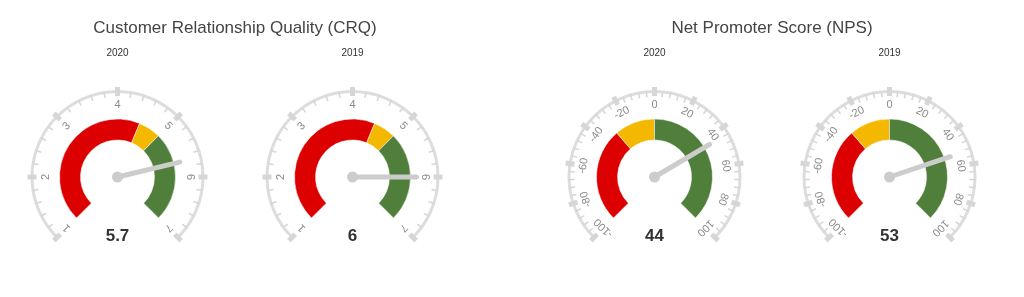 This screenshot has height=297, width=1024. What do you see at coordinates (772, 28) in the screenshot?
I see `text: Net Promoter Score (NPS)` at bounding box center [772, 28].